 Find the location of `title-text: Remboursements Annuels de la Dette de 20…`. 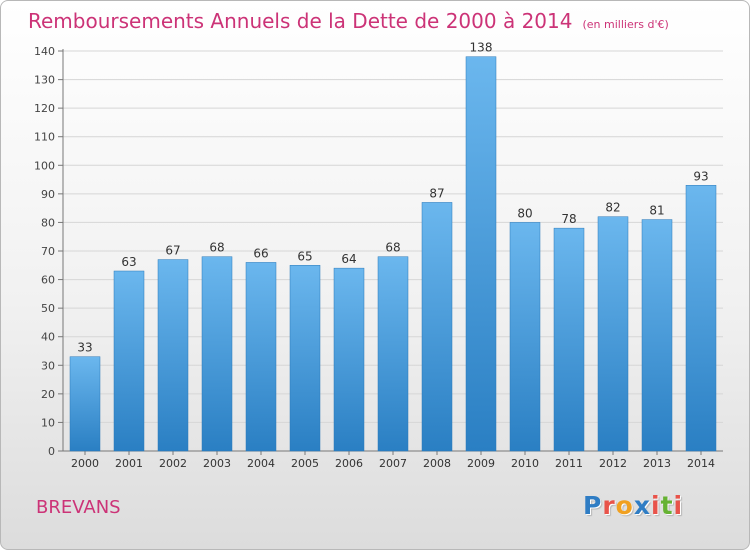

title-text: Remboursements Annuels de la Dette de 20… is located at coordinates (300, 21).